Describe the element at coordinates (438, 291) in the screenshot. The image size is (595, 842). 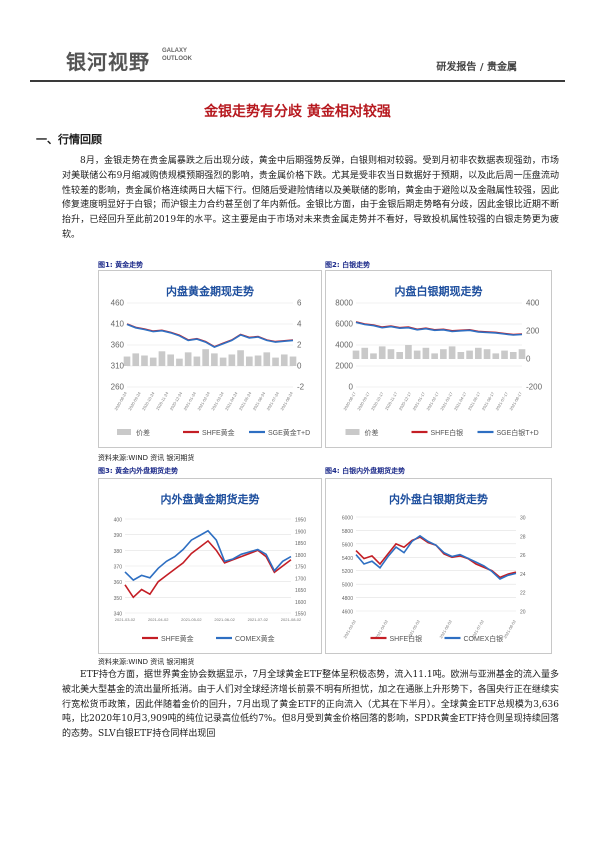
I see `chart-title: 内盘白银期现走势` at that location.